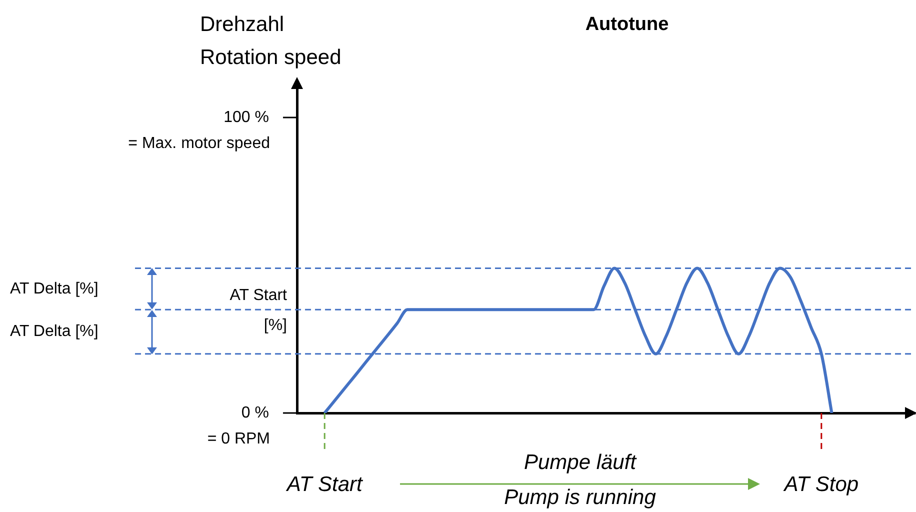  What do you see at coordinates (271, 40) in the screenshot?
I see `y-axis-title: Drehzahl Rotation speed` at bounding box center [271, 40].